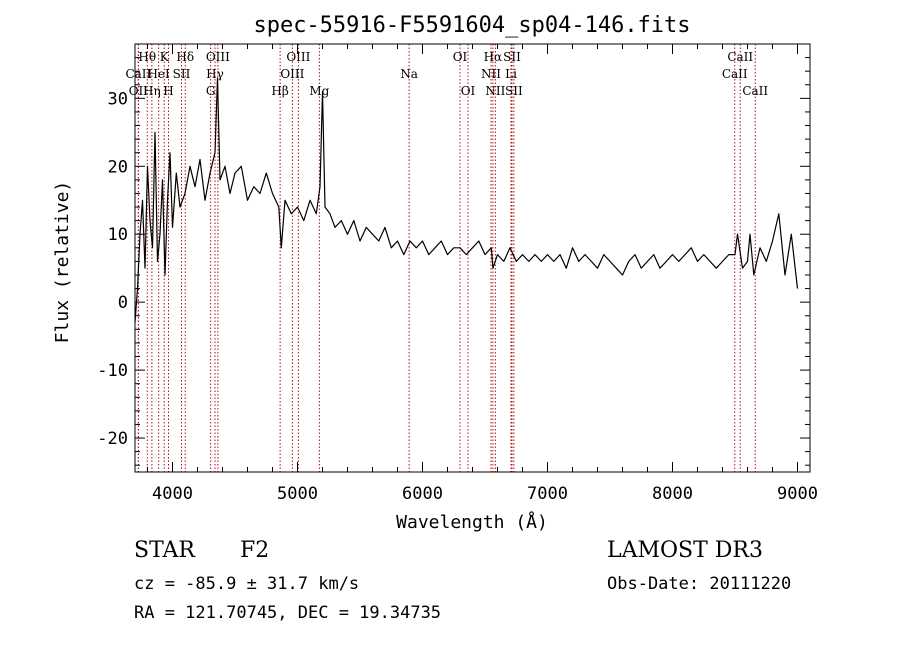 The width and height of the screenshot is (900, 649). Describe the element at coordinates (511, 74) in the screenshot. I see `line-label: Li` at that location.